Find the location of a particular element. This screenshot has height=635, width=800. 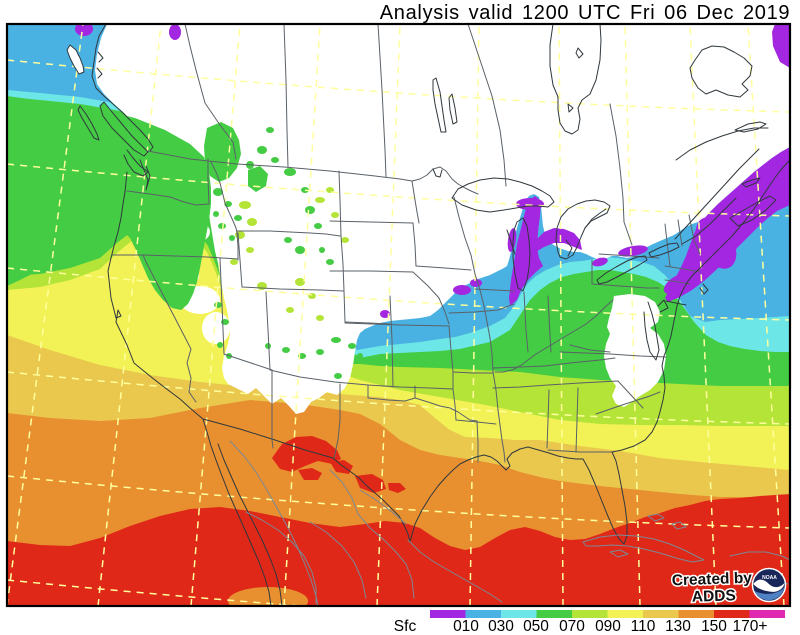

svg-text: 150 is located at coordinates (714, 626).